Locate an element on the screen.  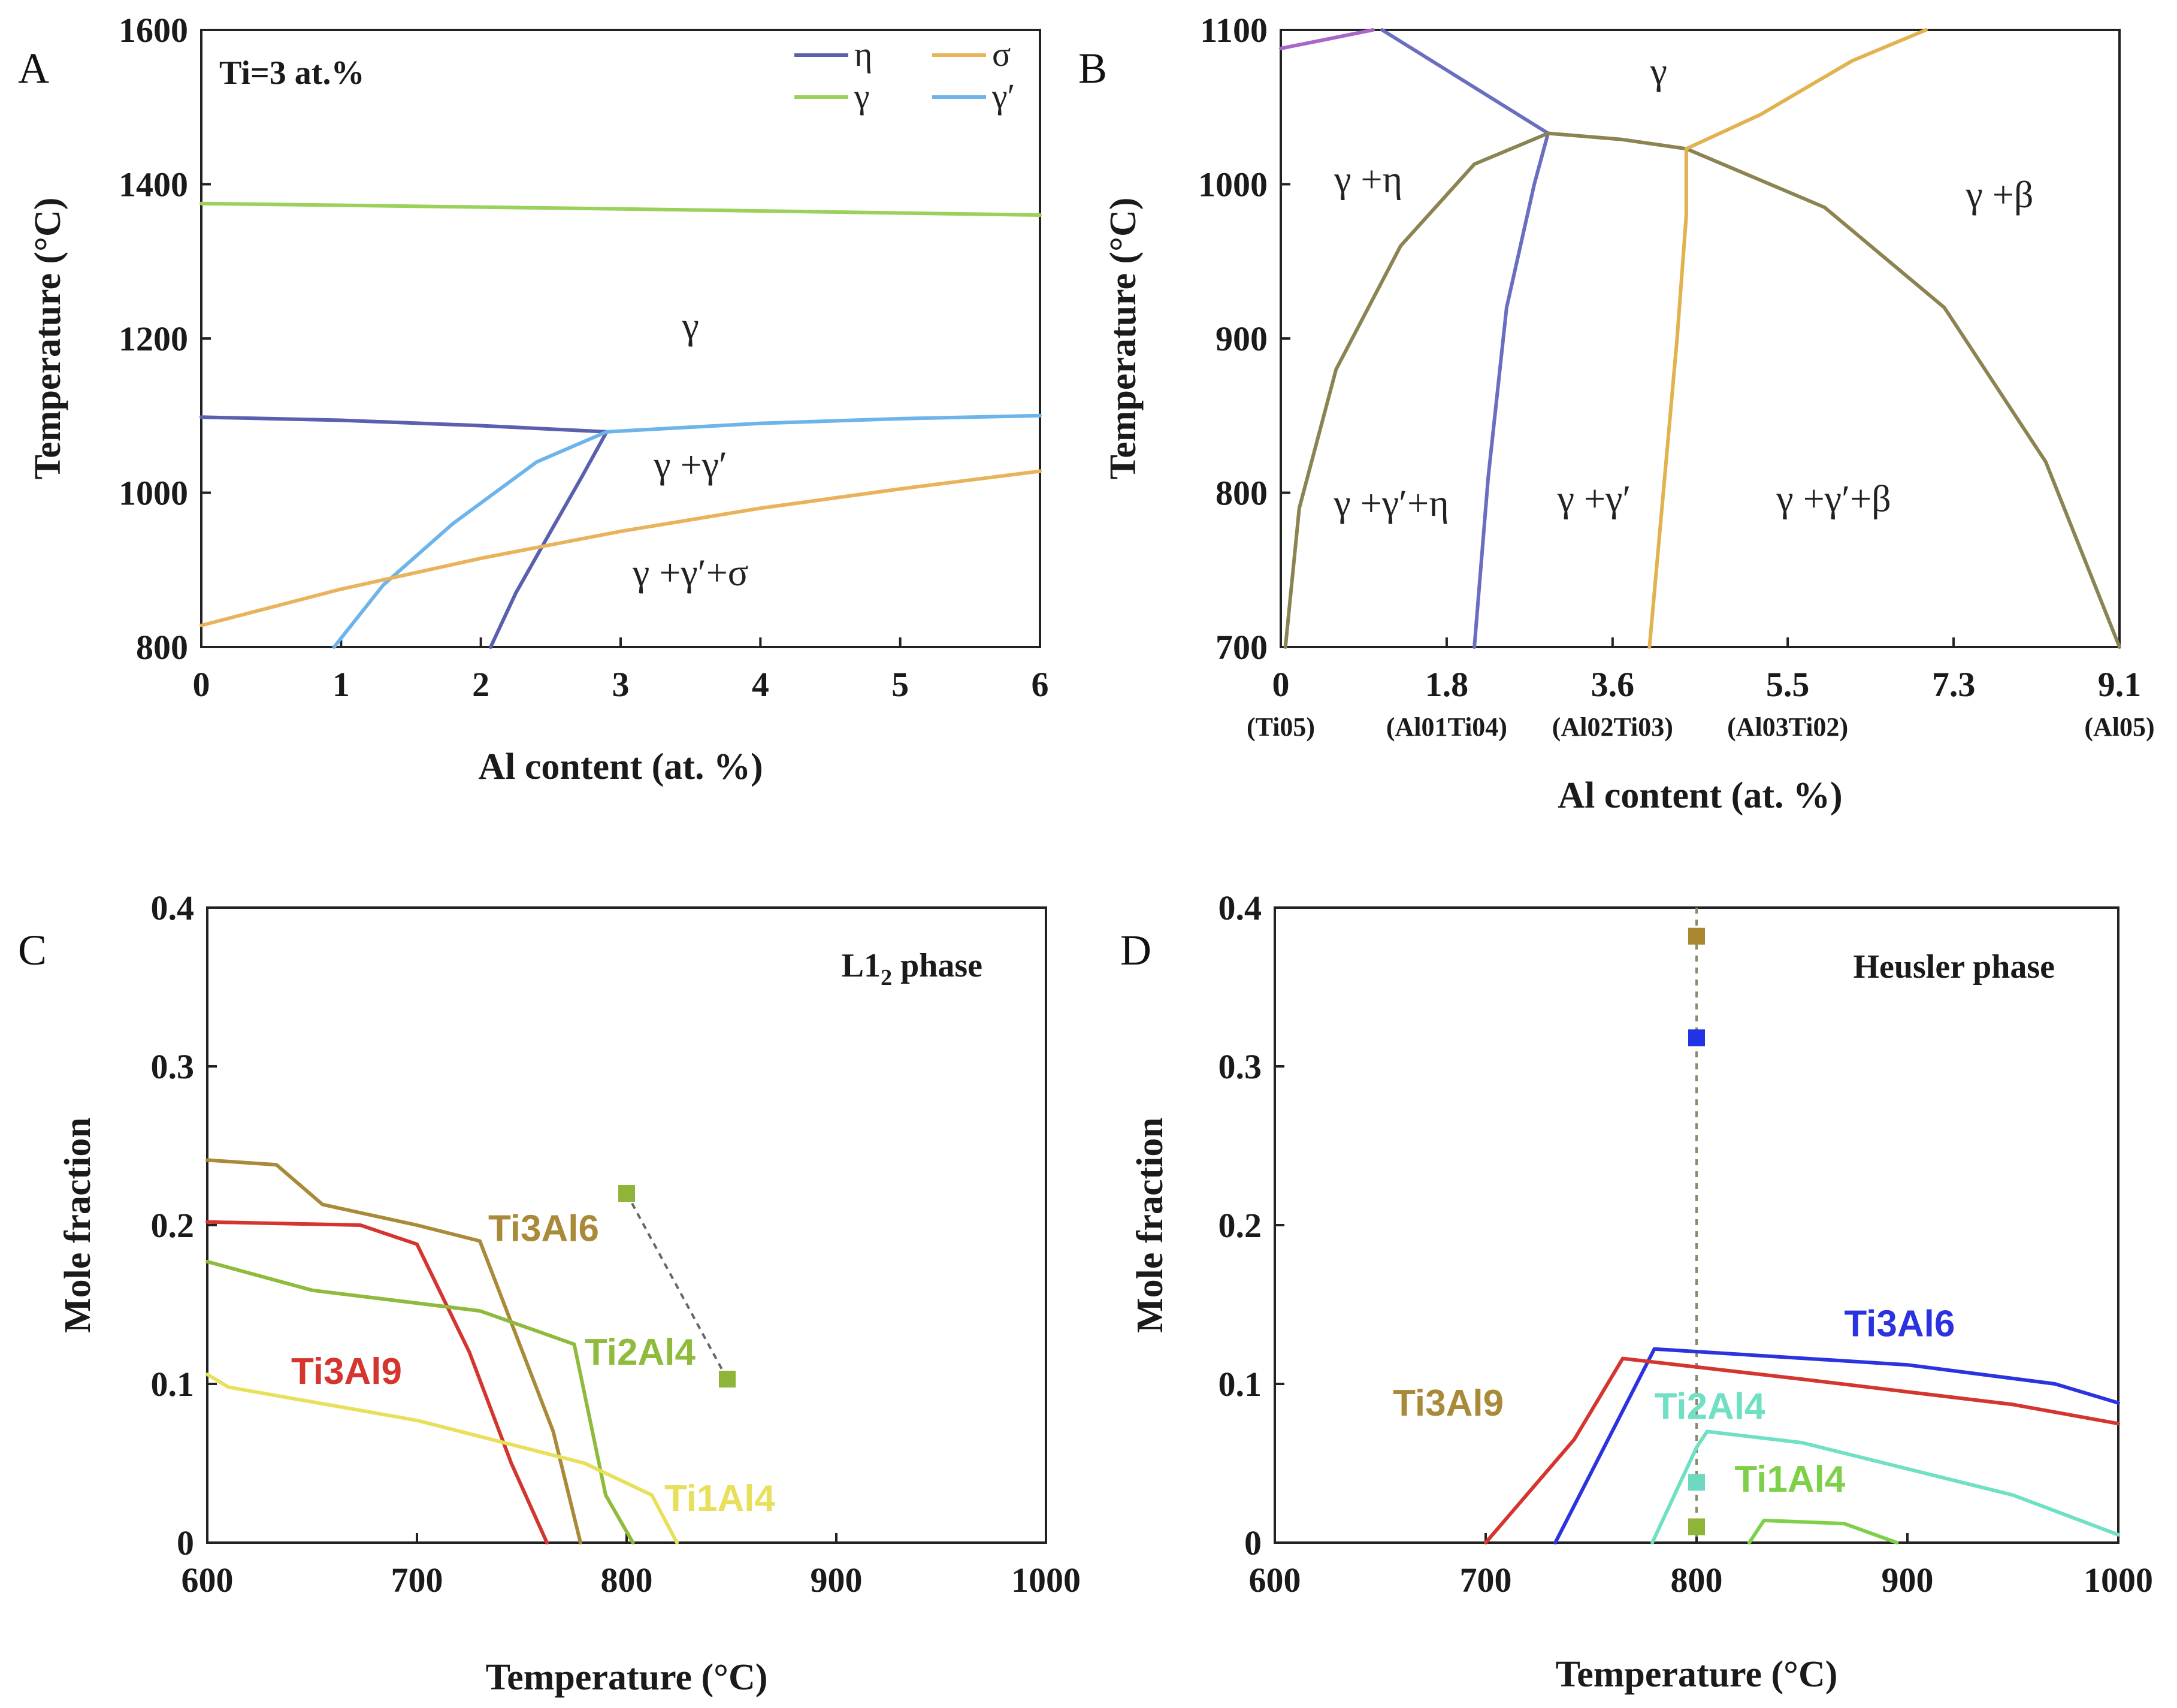
x-tick-label-c: 900 is located at coordinates (837, 1581).